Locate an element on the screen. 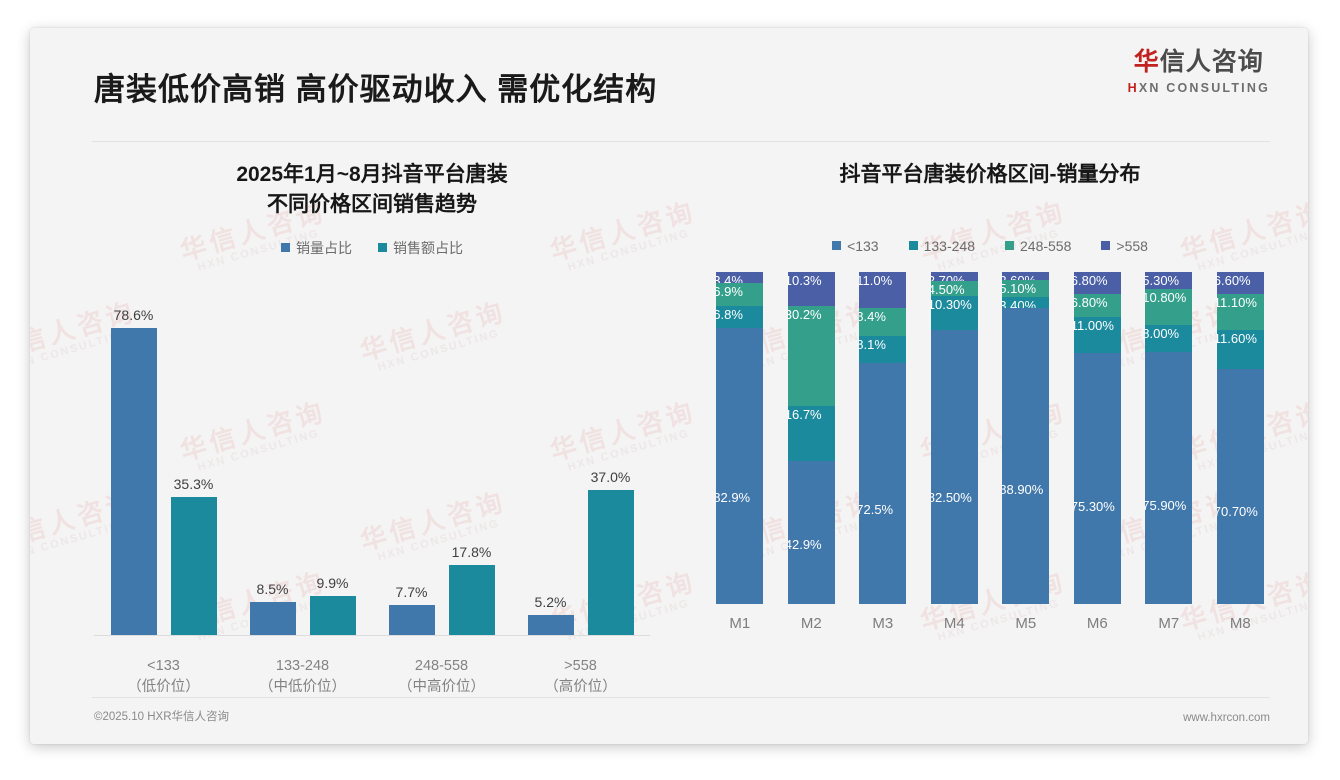  left-chart-legend: 销量占比 销售额占比 is located at coordinates (372, 248).